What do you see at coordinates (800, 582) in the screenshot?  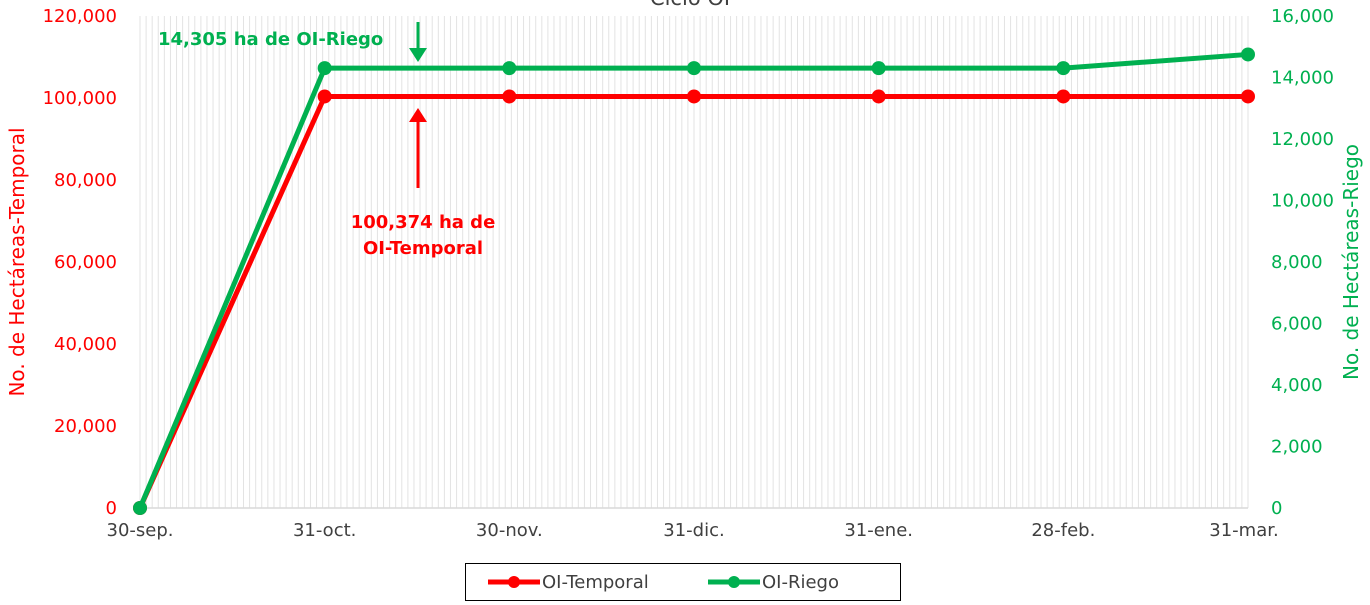 I see `legend-label-riego: OI-Riego` at bounding box center [800, 582].